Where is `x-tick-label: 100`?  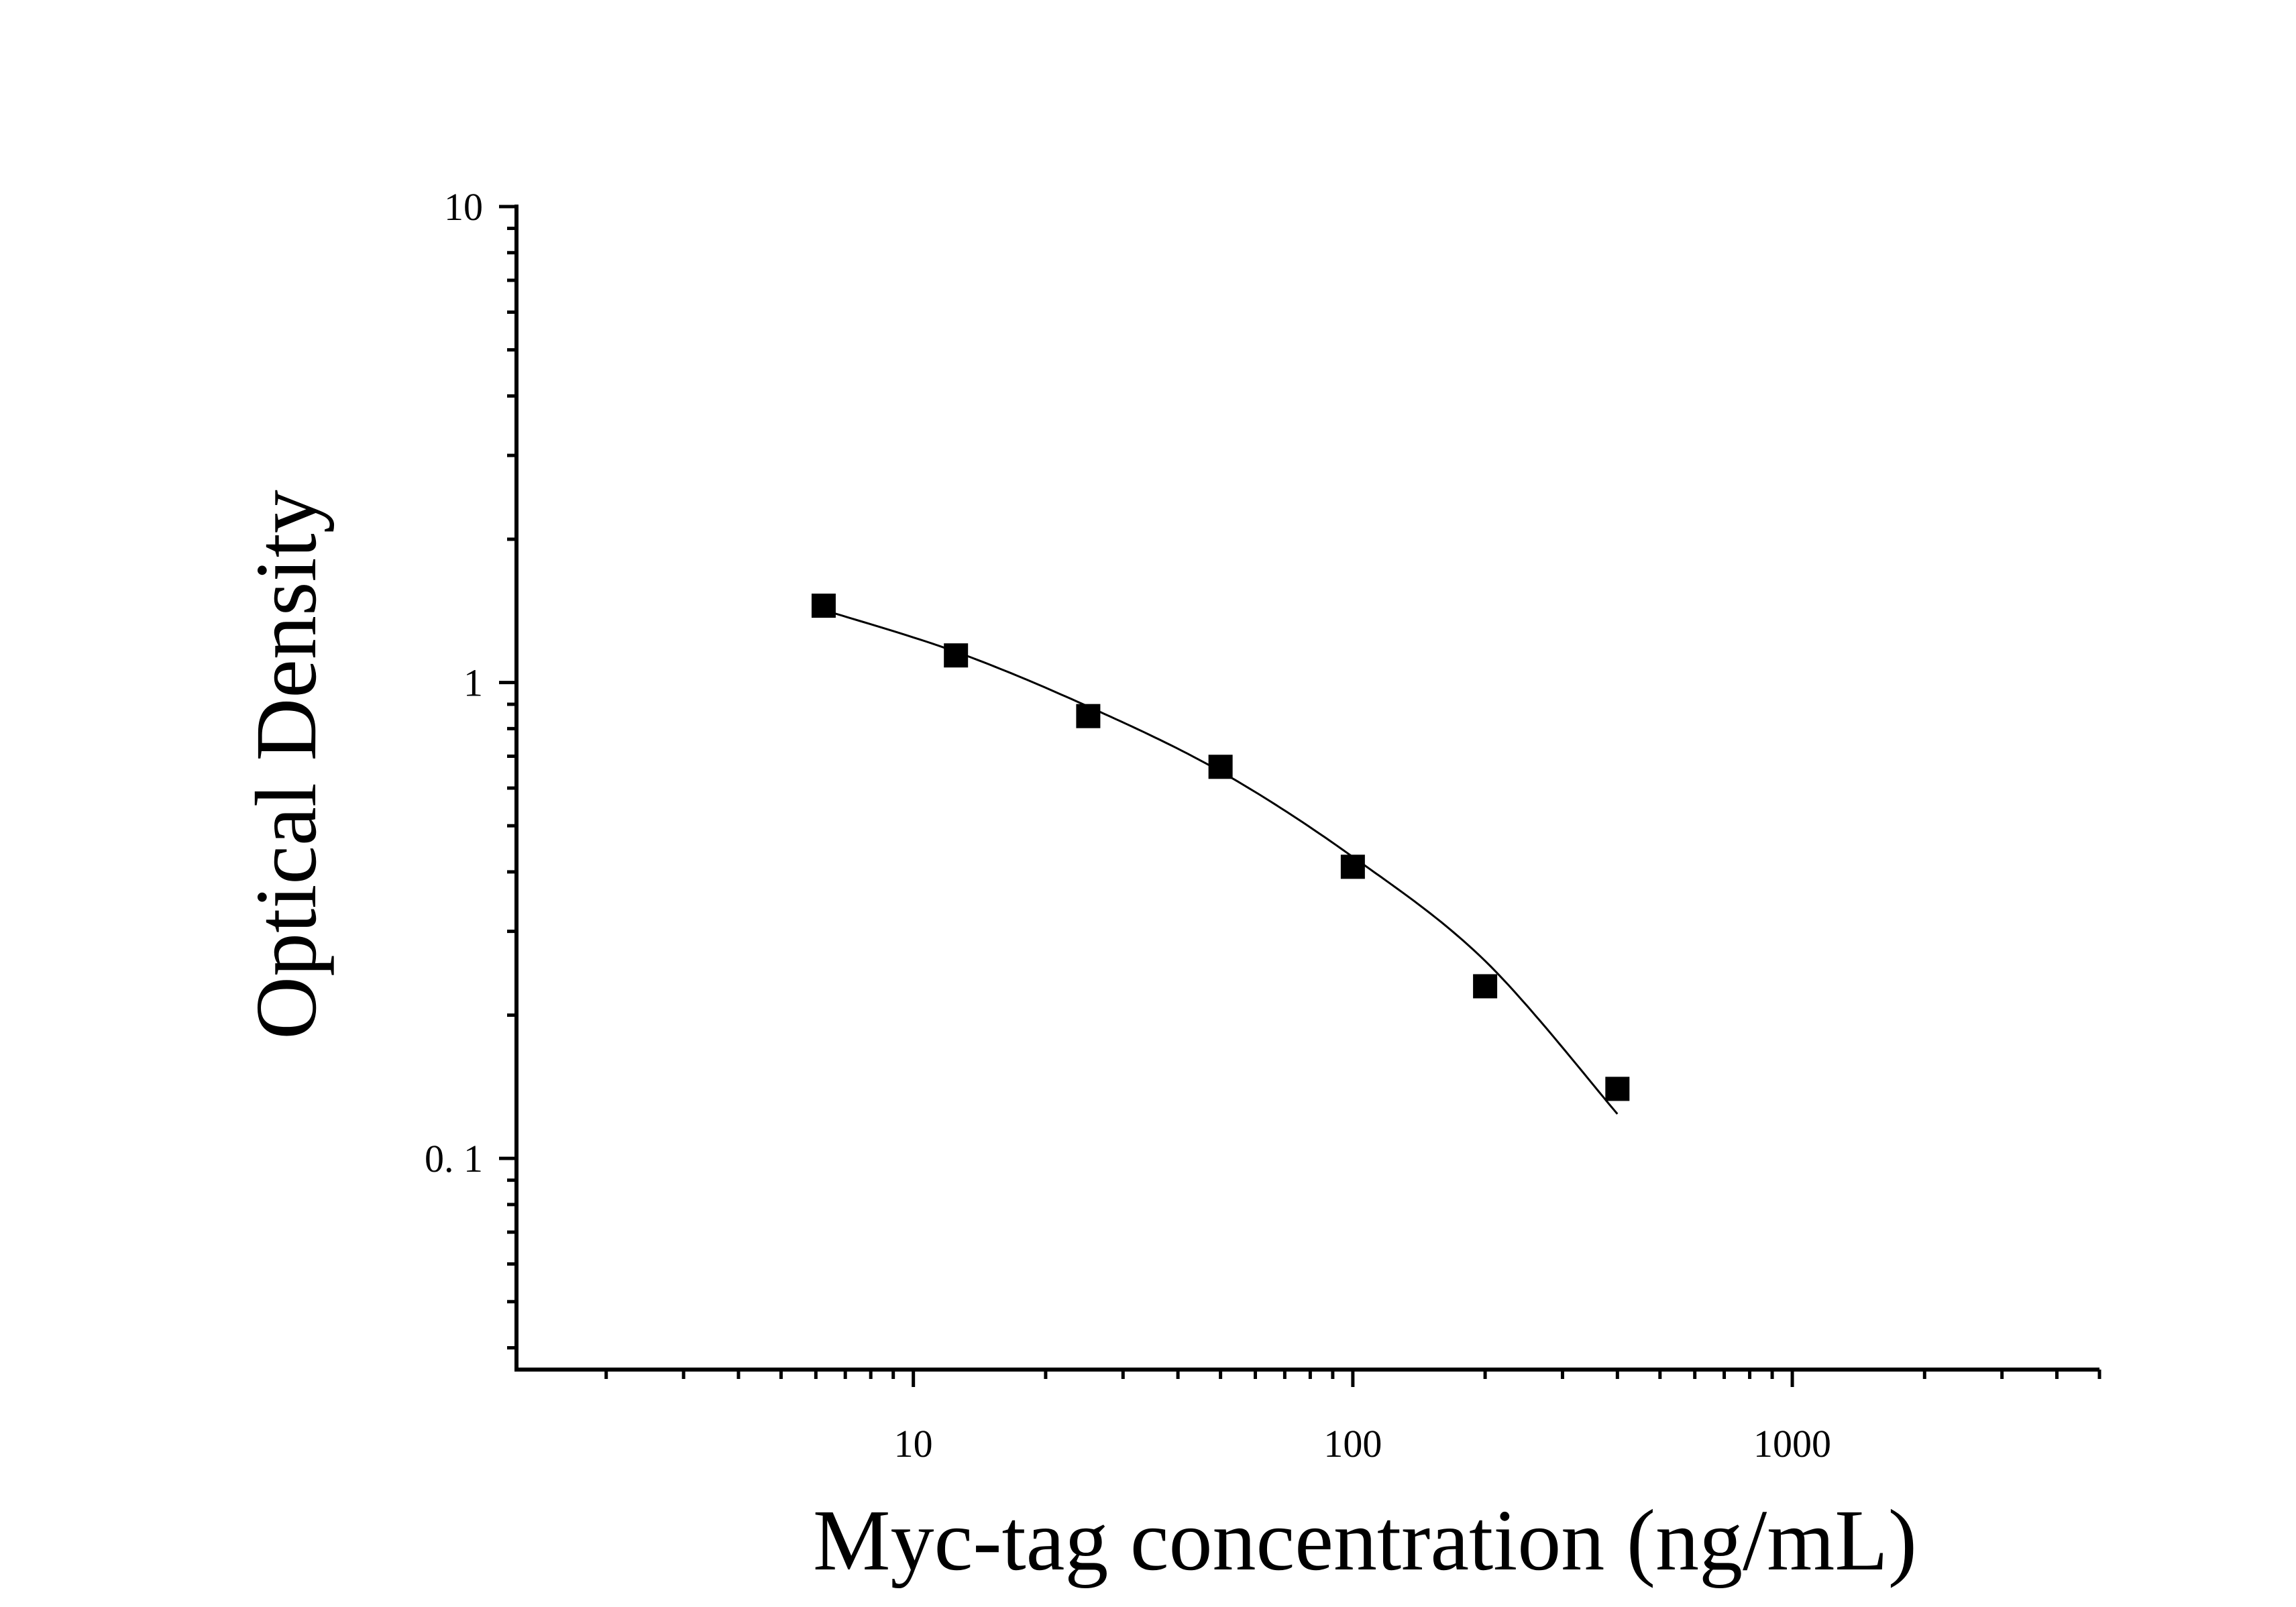 x-tick-label: 100 is located at coordinates (1352, 1443).